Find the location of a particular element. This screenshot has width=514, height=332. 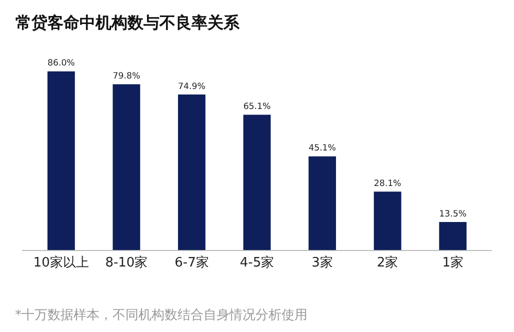

data-label: 86.0% is located at coordinates (61, 63).